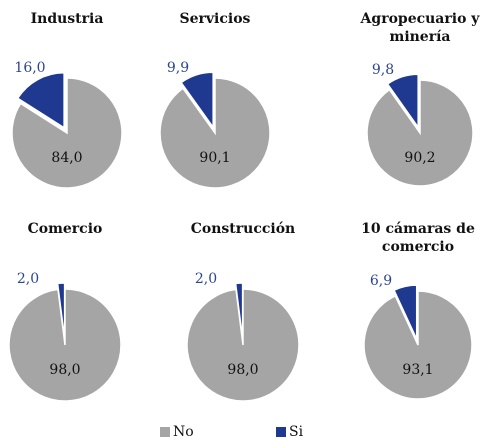 The height and width of the screenshot is (440, 488). I want to click on data-label: 90,2, so click(419, 158).